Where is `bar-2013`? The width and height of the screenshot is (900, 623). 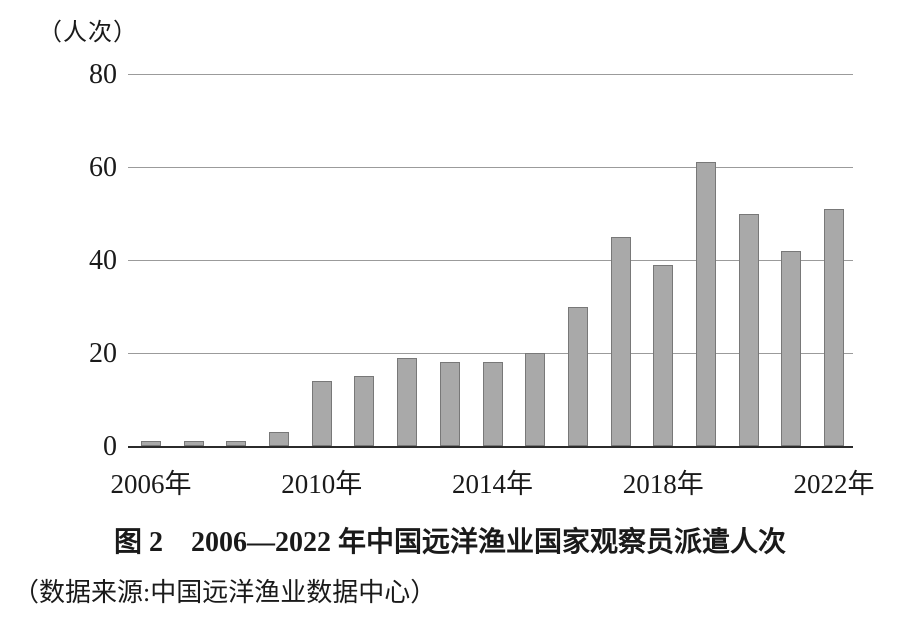
bar-2013 is located at coordinates (449, 404).